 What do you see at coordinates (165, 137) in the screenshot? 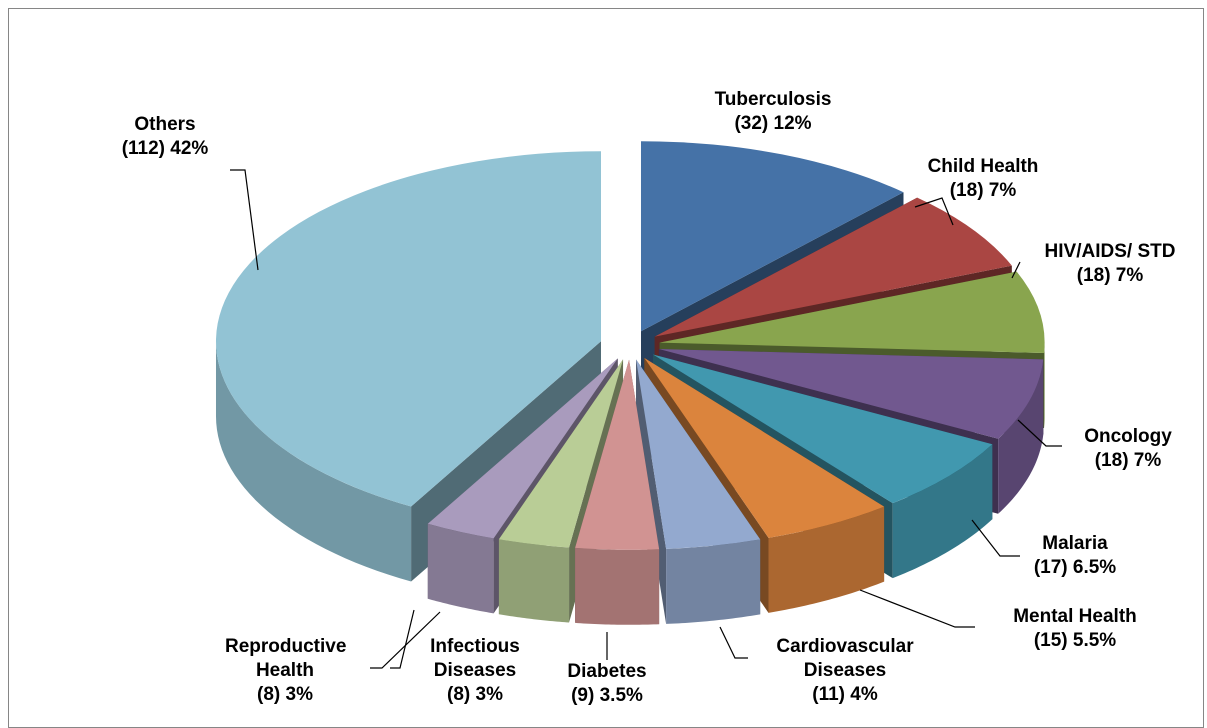
I see `slice-label: Others (112) 42%` at bounding box center [165, 137].